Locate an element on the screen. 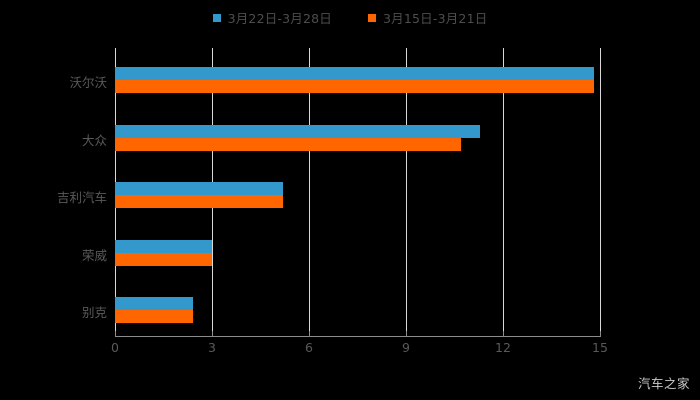 Image resolution: width=700 pixels, height=400 pixels. x-tick-label: 6 is located at coordinates (309, 347).